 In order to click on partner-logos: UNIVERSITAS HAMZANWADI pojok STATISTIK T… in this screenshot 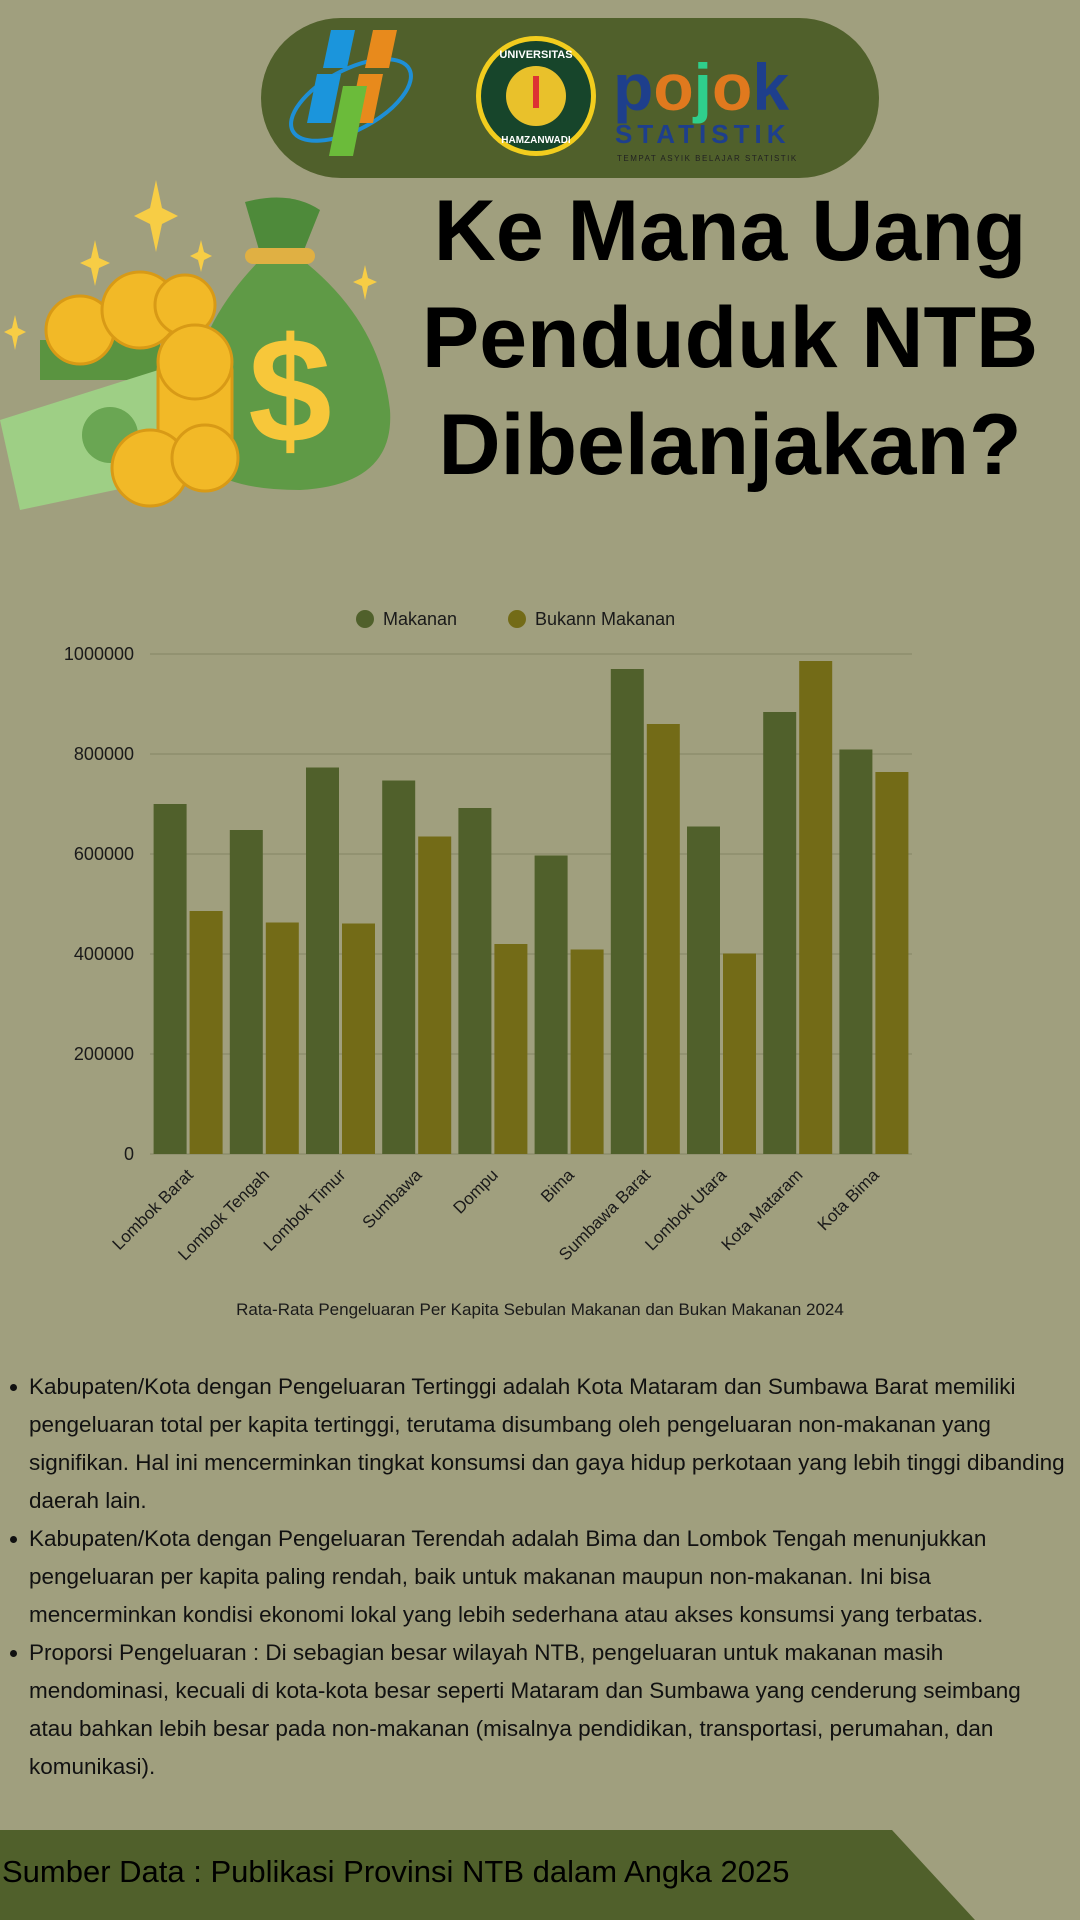, I will do `click(543, 96)`.